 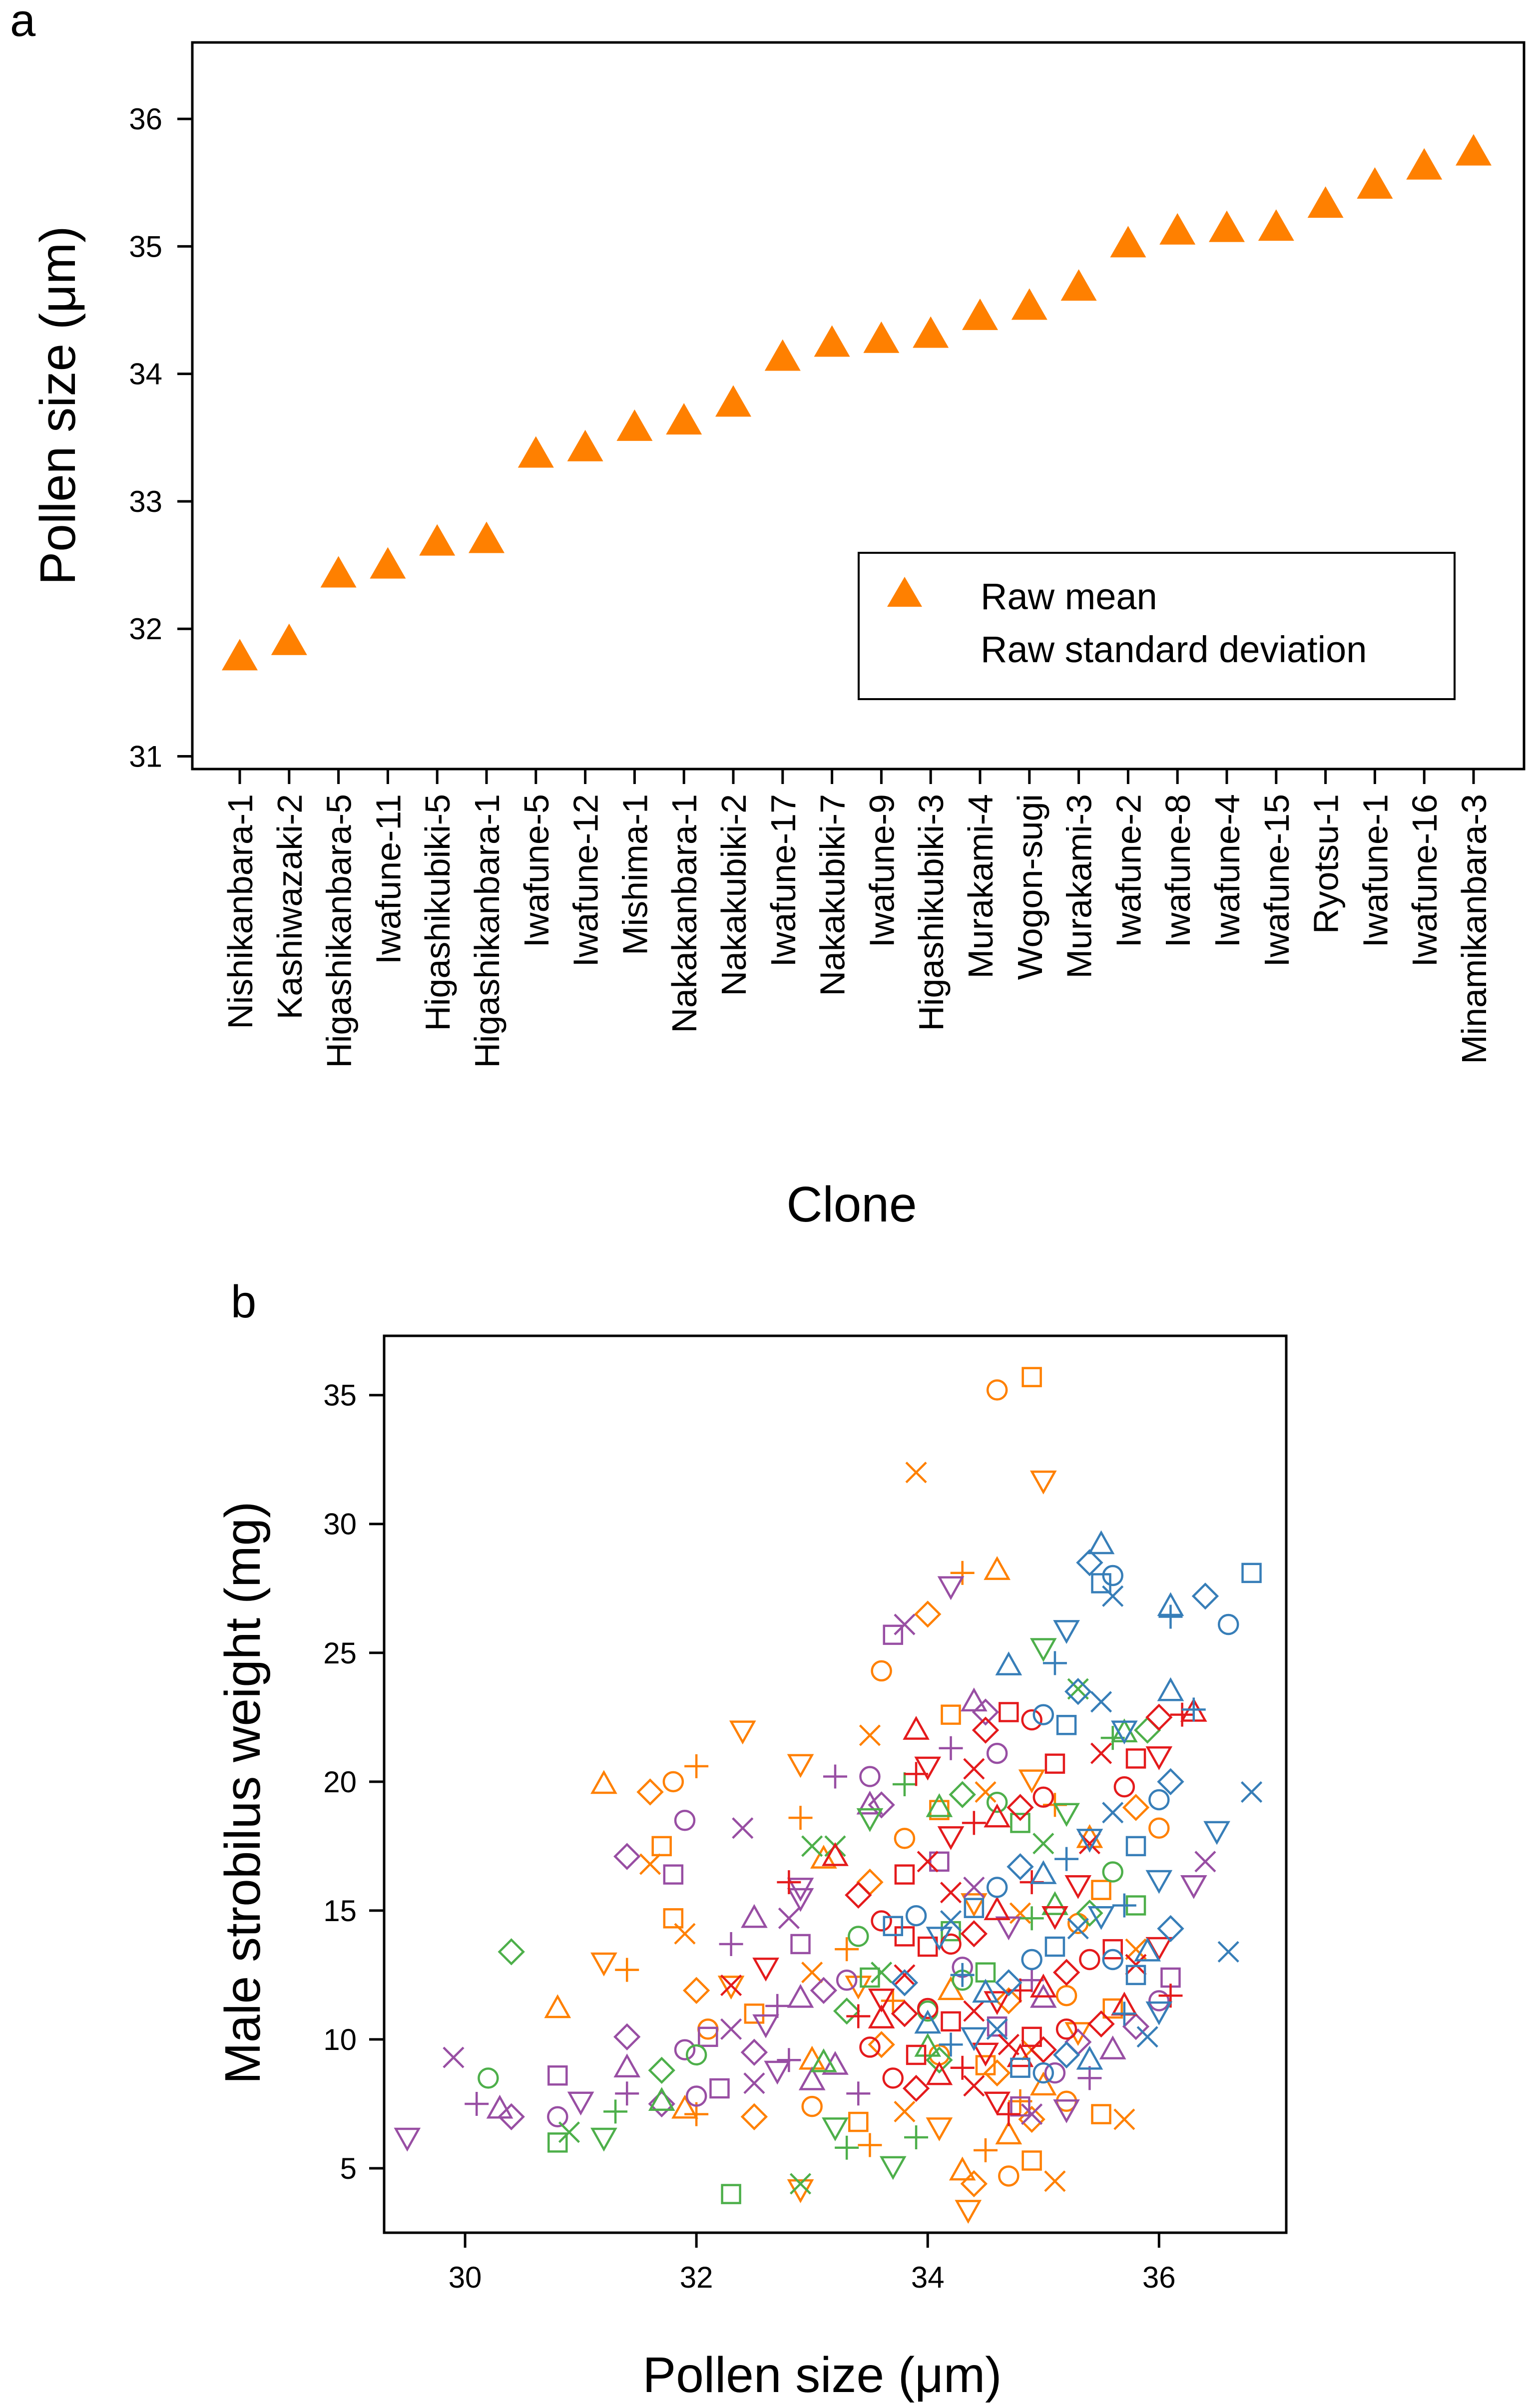 I want to click on panel-a-ytick-label: 31, so click(x=145, y=756).